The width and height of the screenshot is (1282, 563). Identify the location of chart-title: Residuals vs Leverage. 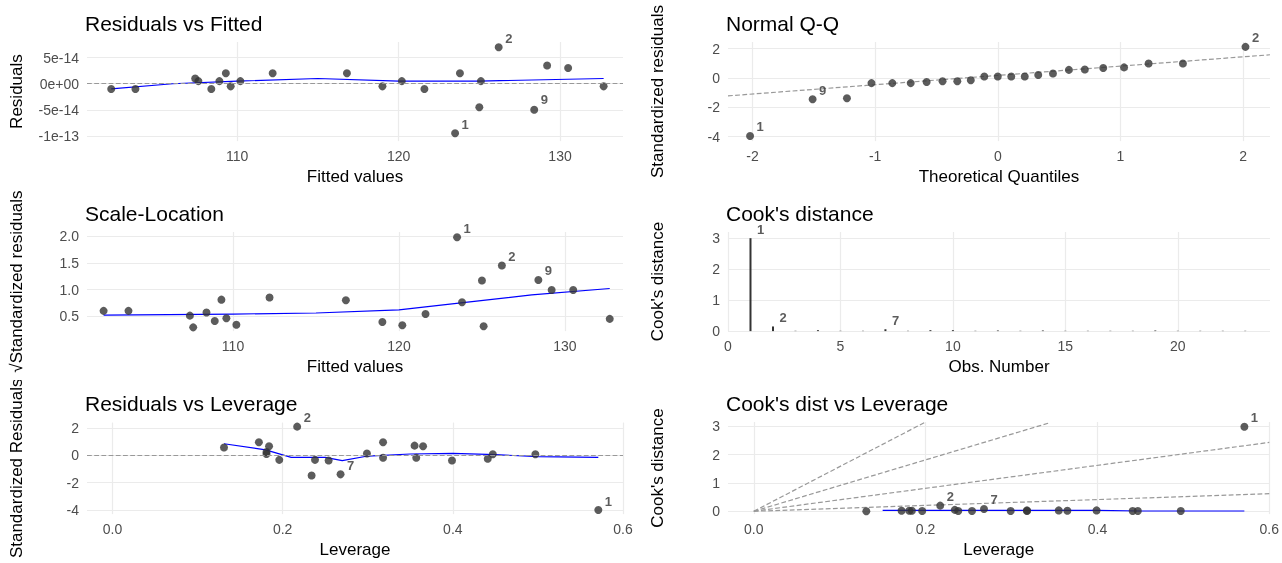
(191, 403).